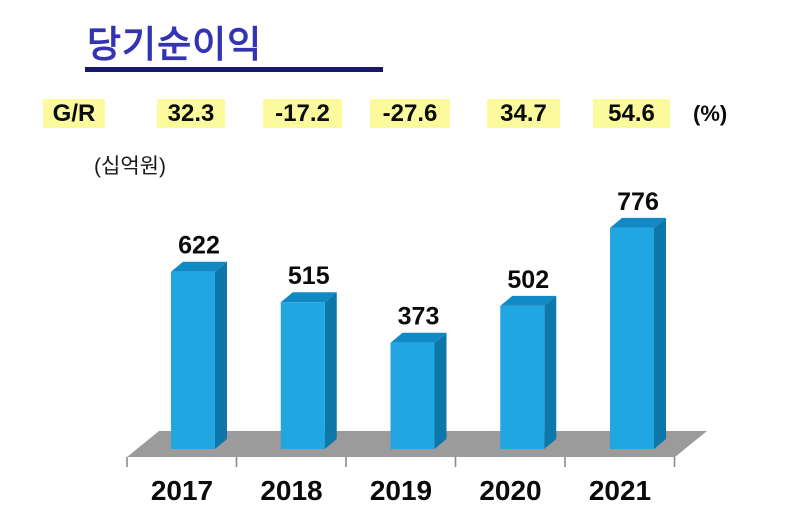 Image resolution: width=800 pixels, height=516 pixels. Describe the element at coordinates (410, 113) in the screenshot. I see `growth-rate-value-2019: -27.6` at that location.